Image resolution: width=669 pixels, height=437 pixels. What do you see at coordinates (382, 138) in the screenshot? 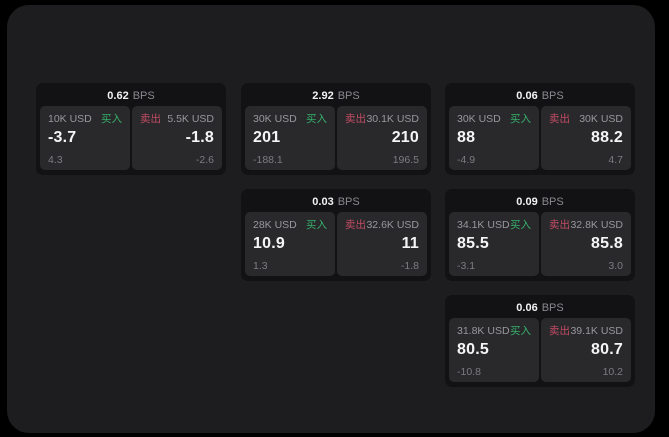
I see `sell-tile: 卖出 30.1K USD 210 196.5` at bounding box center [382, 138].